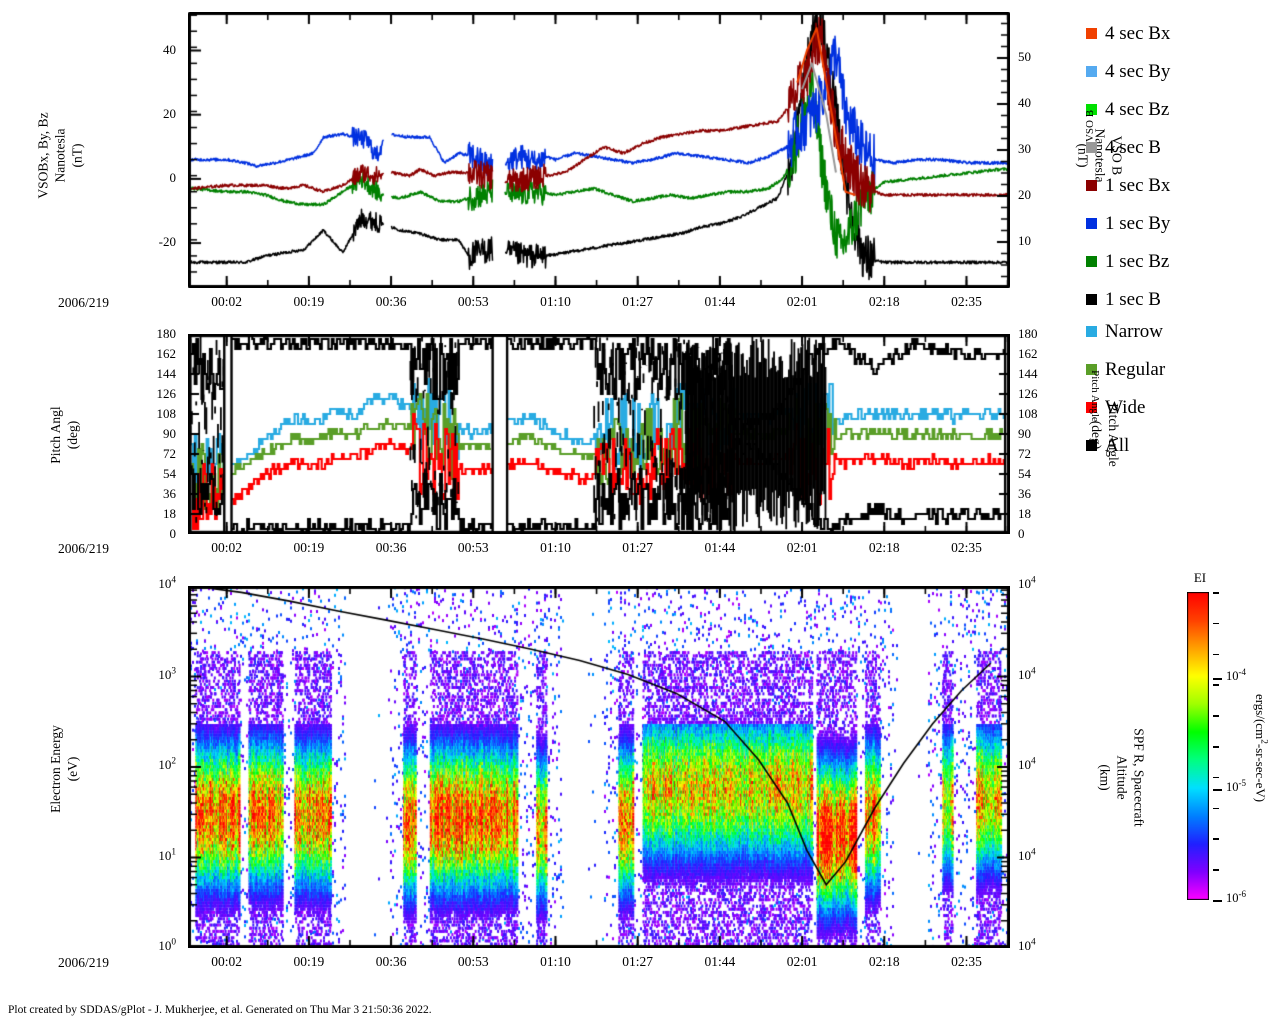 Image resolution: width=1280 pixels, height=1024 pixels. I want to click on legend-item: 1 sec Bx, so click(1128, 185).